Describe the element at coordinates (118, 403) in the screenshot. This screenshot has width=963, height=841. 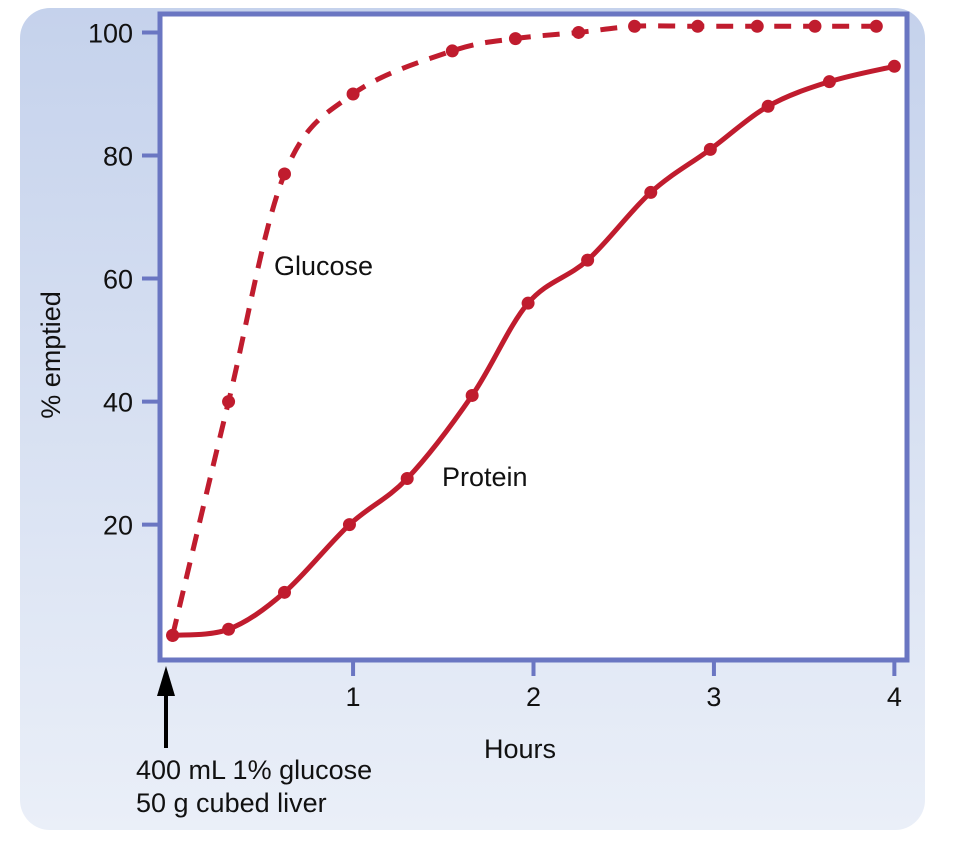
I see `y-tick-label-40: 40` at that location.